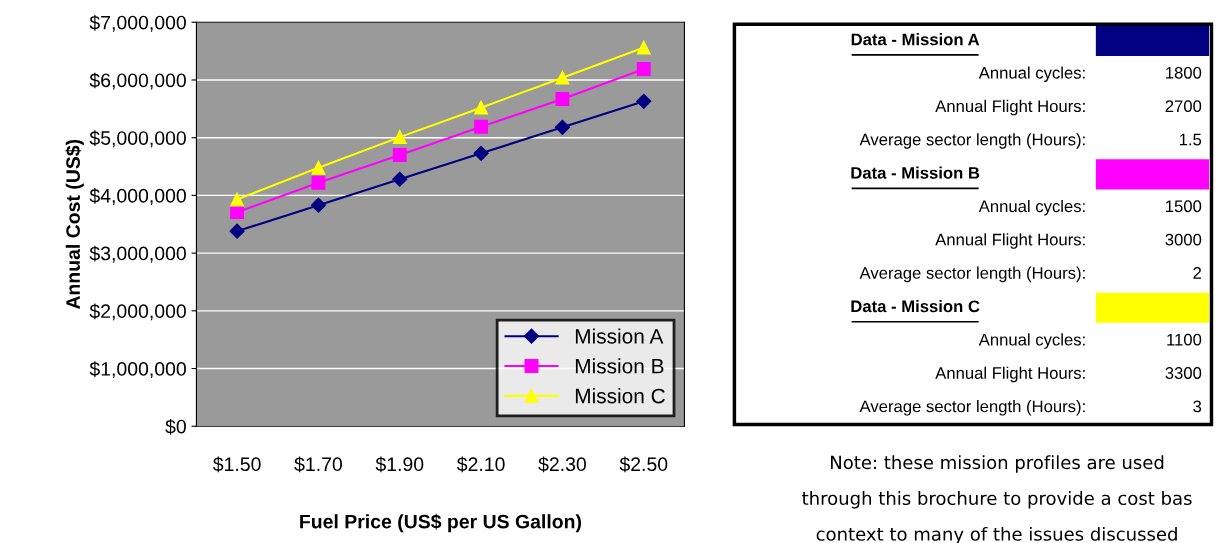 Image resolution: width=1220 pixels, height=543 pixels. Describe the element at coordinates (318, 464) in the screenshot. I see `x-tick-label: $1.70` at that location.